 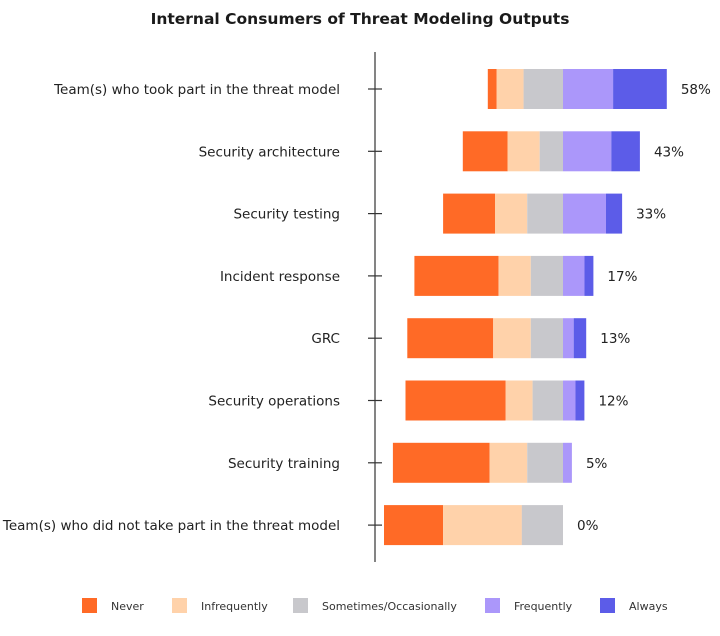 What do you see at coordinates (615, 339) in the screenshot?
I see `data-label: 13%` at bounding box center [615, 339].